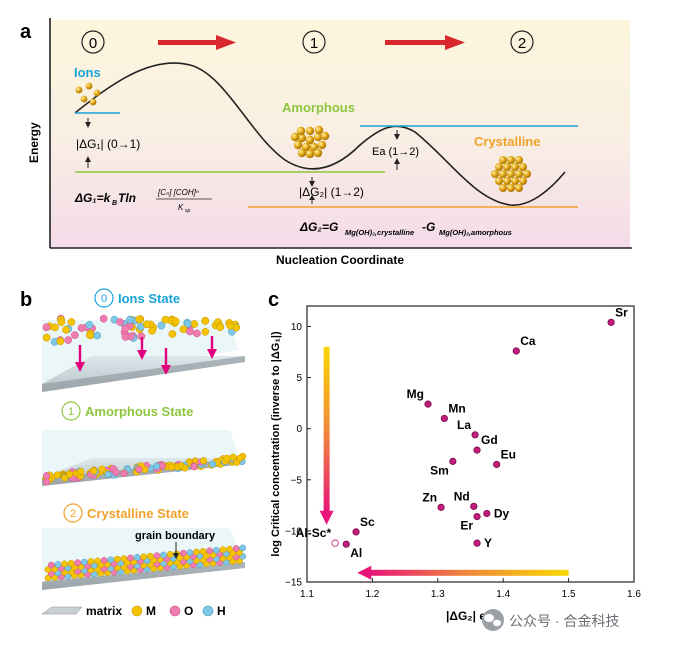 The image size is (680, 647). What do you see at coordinates (151, 611) in the screenshot?
I see `legend-m-label: M` at bounding box center [151, 611].